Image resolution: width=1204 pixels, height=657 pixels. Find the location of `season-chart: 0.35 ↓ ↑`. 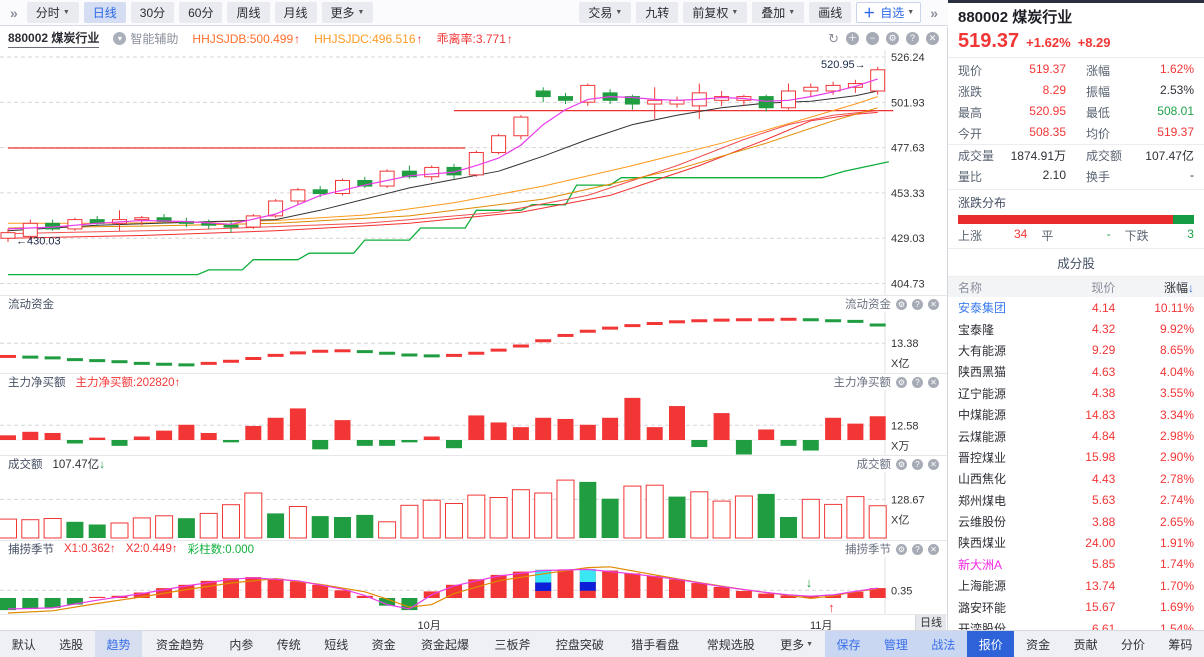

season-chart: 0.35 ↓ ↑ is located at coordinates (474, 585).